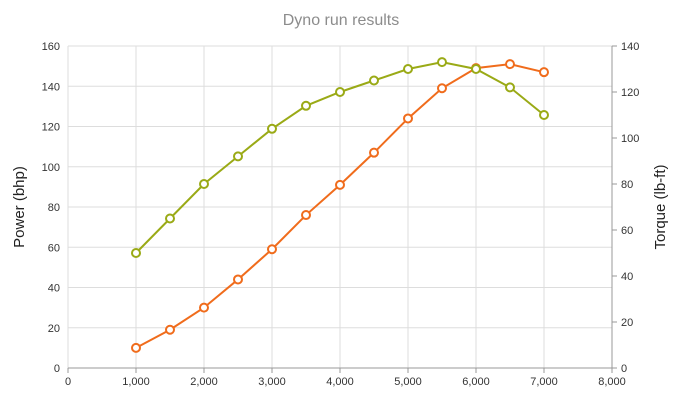 The image size is (689, 408). What do you see at coordinates (54, 329) in the screenshot?
I see `y-tick-label-left: 20` at bounding box center [54, 329].